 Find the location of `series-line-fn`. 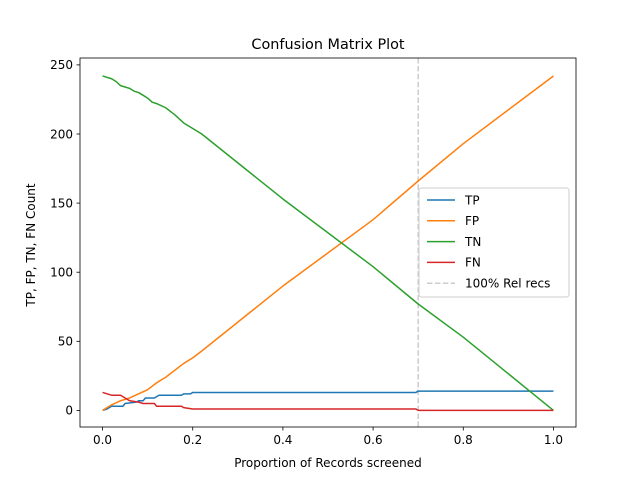

series-line-fn is located at coordinates (328, 401).